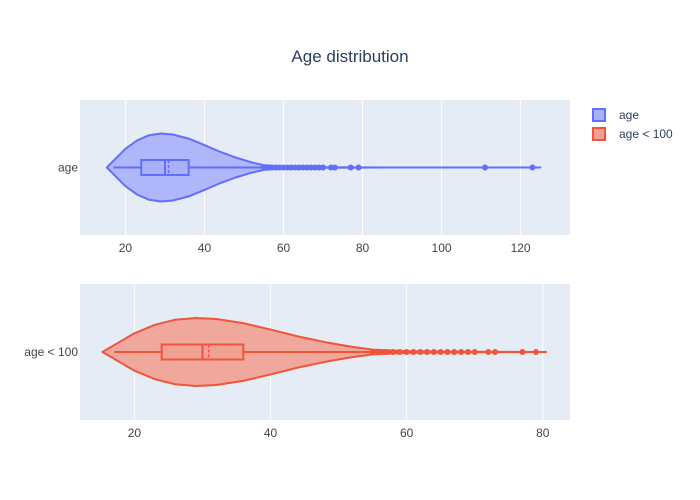 Image resolution: width=700 pixels, height=500 pixels. I want to click on legend-label: age, so click(629, 115).